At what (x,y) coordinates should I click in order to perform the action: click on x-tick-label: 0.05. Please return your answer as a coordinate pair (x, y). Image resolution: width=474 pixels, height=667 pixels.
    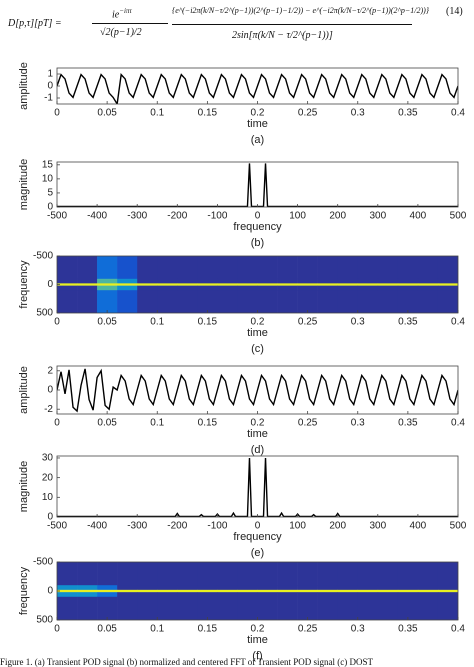
    Looking at the image, I should click on (107, 423).